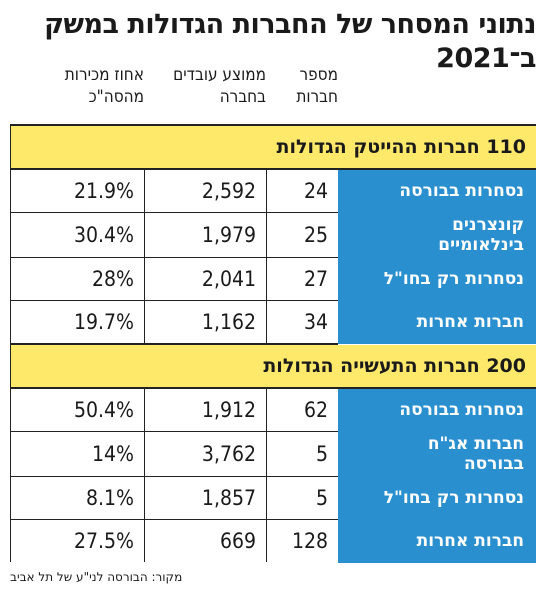  I want to click on table-row: חברות אג"ח בבורסה 5 3,762 14%, so click(273, 455).